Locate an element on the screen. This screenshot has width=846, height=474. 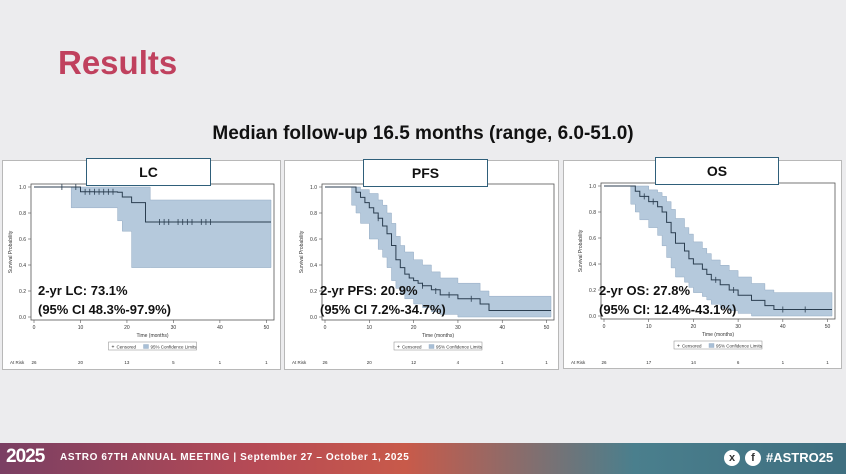
panel-label-lc: LC is located at coordinates (148, 172).